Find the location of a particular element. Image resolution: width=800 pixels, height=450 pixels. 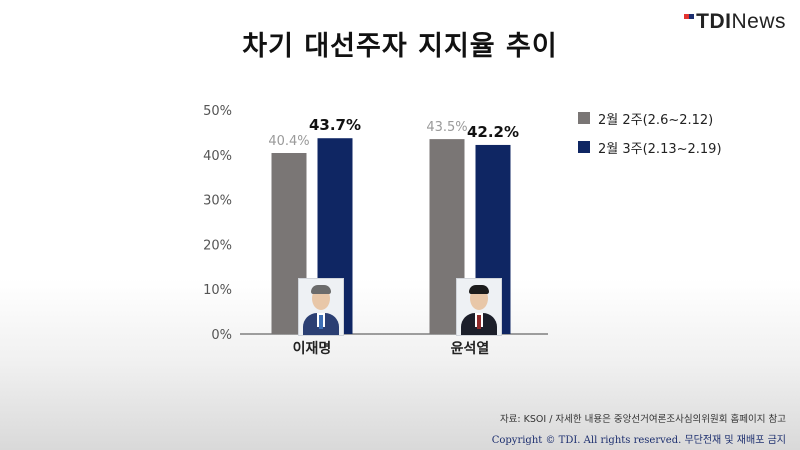

tdi-news-logo: TDINews is located at coordinates (735, 22).